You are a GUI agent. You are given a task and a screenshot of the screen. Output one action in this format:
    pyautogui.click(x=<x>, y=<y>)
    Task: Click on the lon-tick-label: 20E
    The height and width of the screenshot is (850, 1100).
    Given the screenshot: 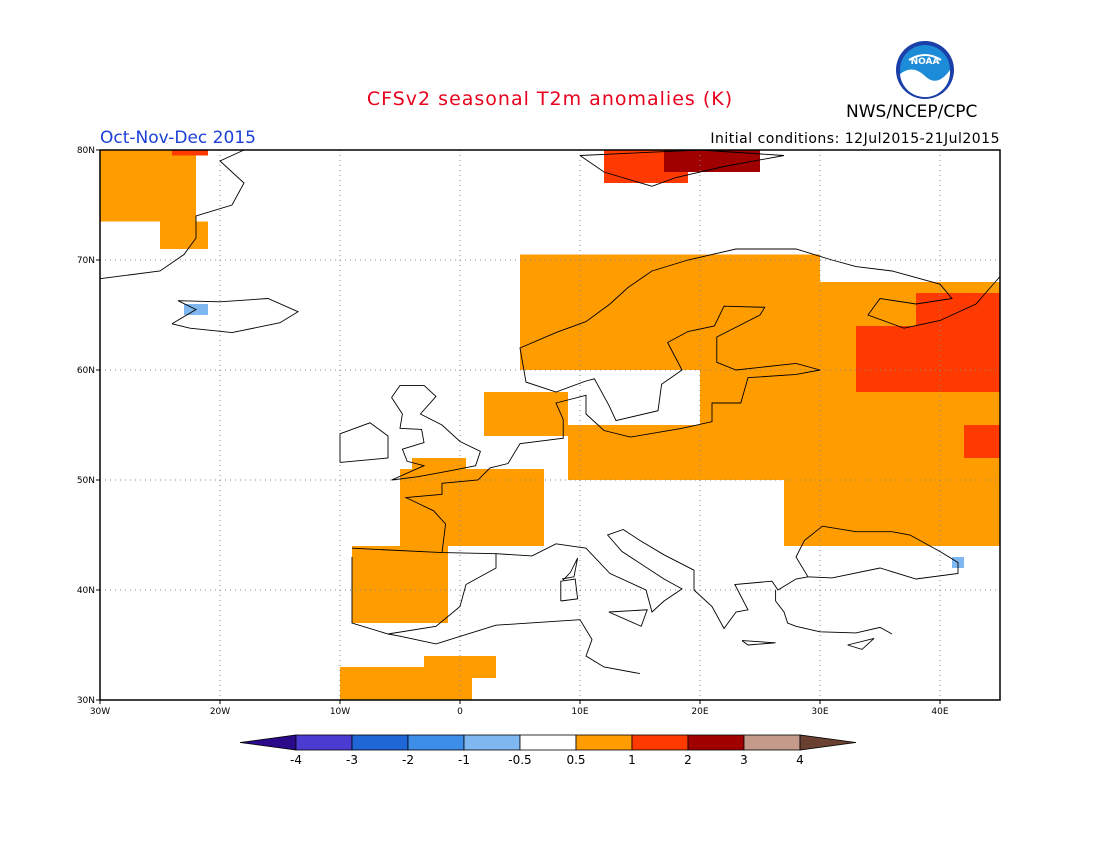 What is the action you would take?
    pyautogui.click(x=699, y=712)
    